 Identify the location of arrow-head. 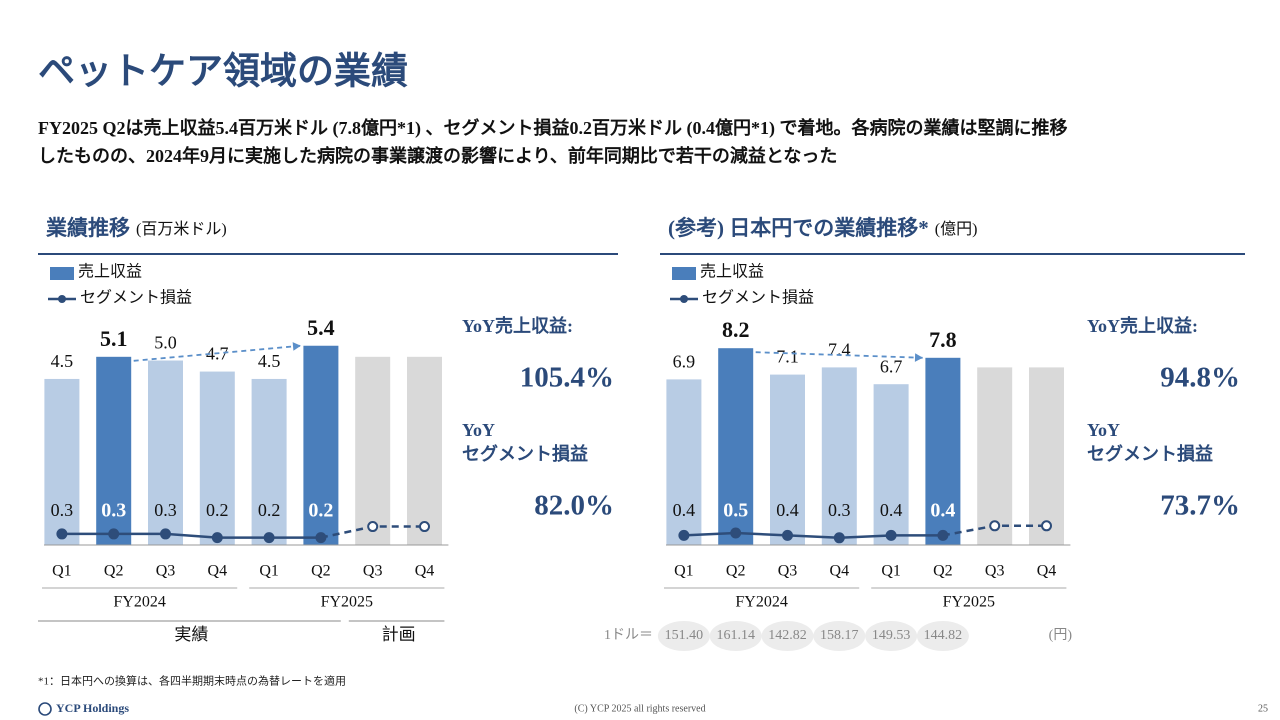
(918, 357).